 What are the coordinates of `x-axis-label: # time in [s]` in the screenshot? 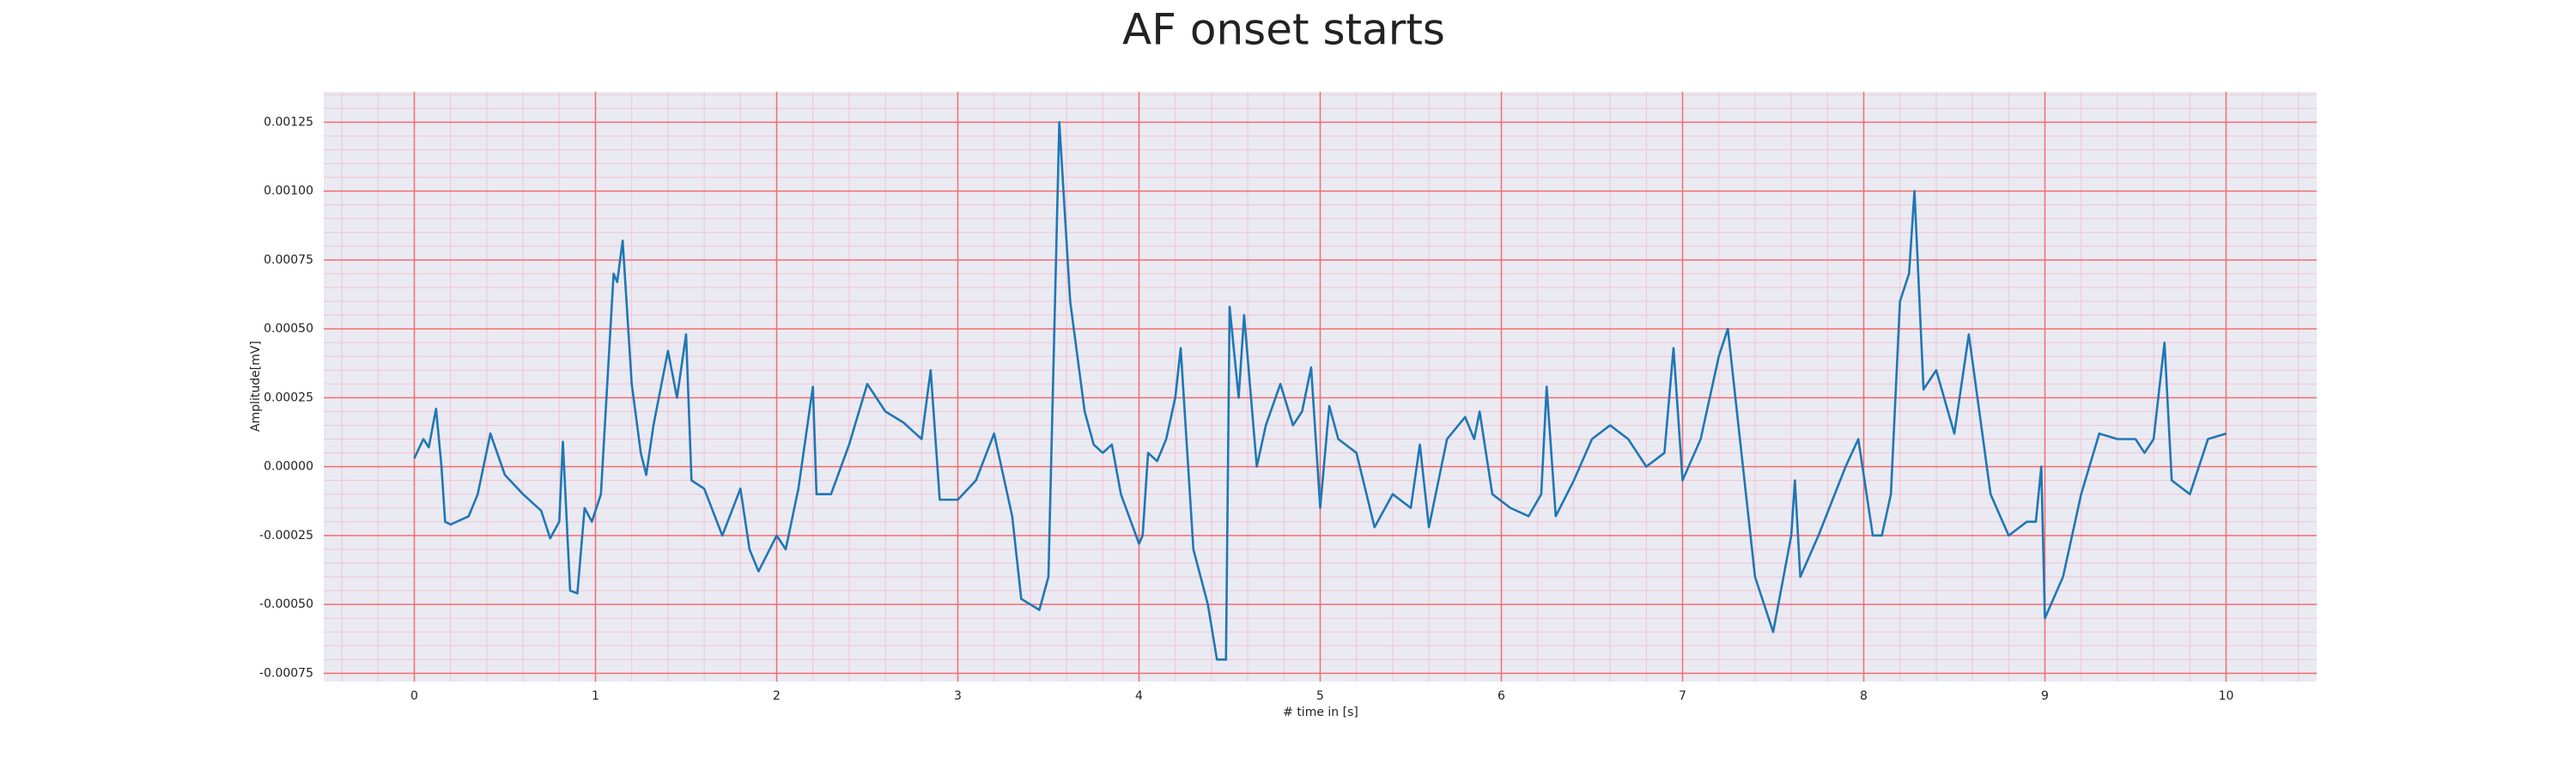 It's located at (1320, 713).